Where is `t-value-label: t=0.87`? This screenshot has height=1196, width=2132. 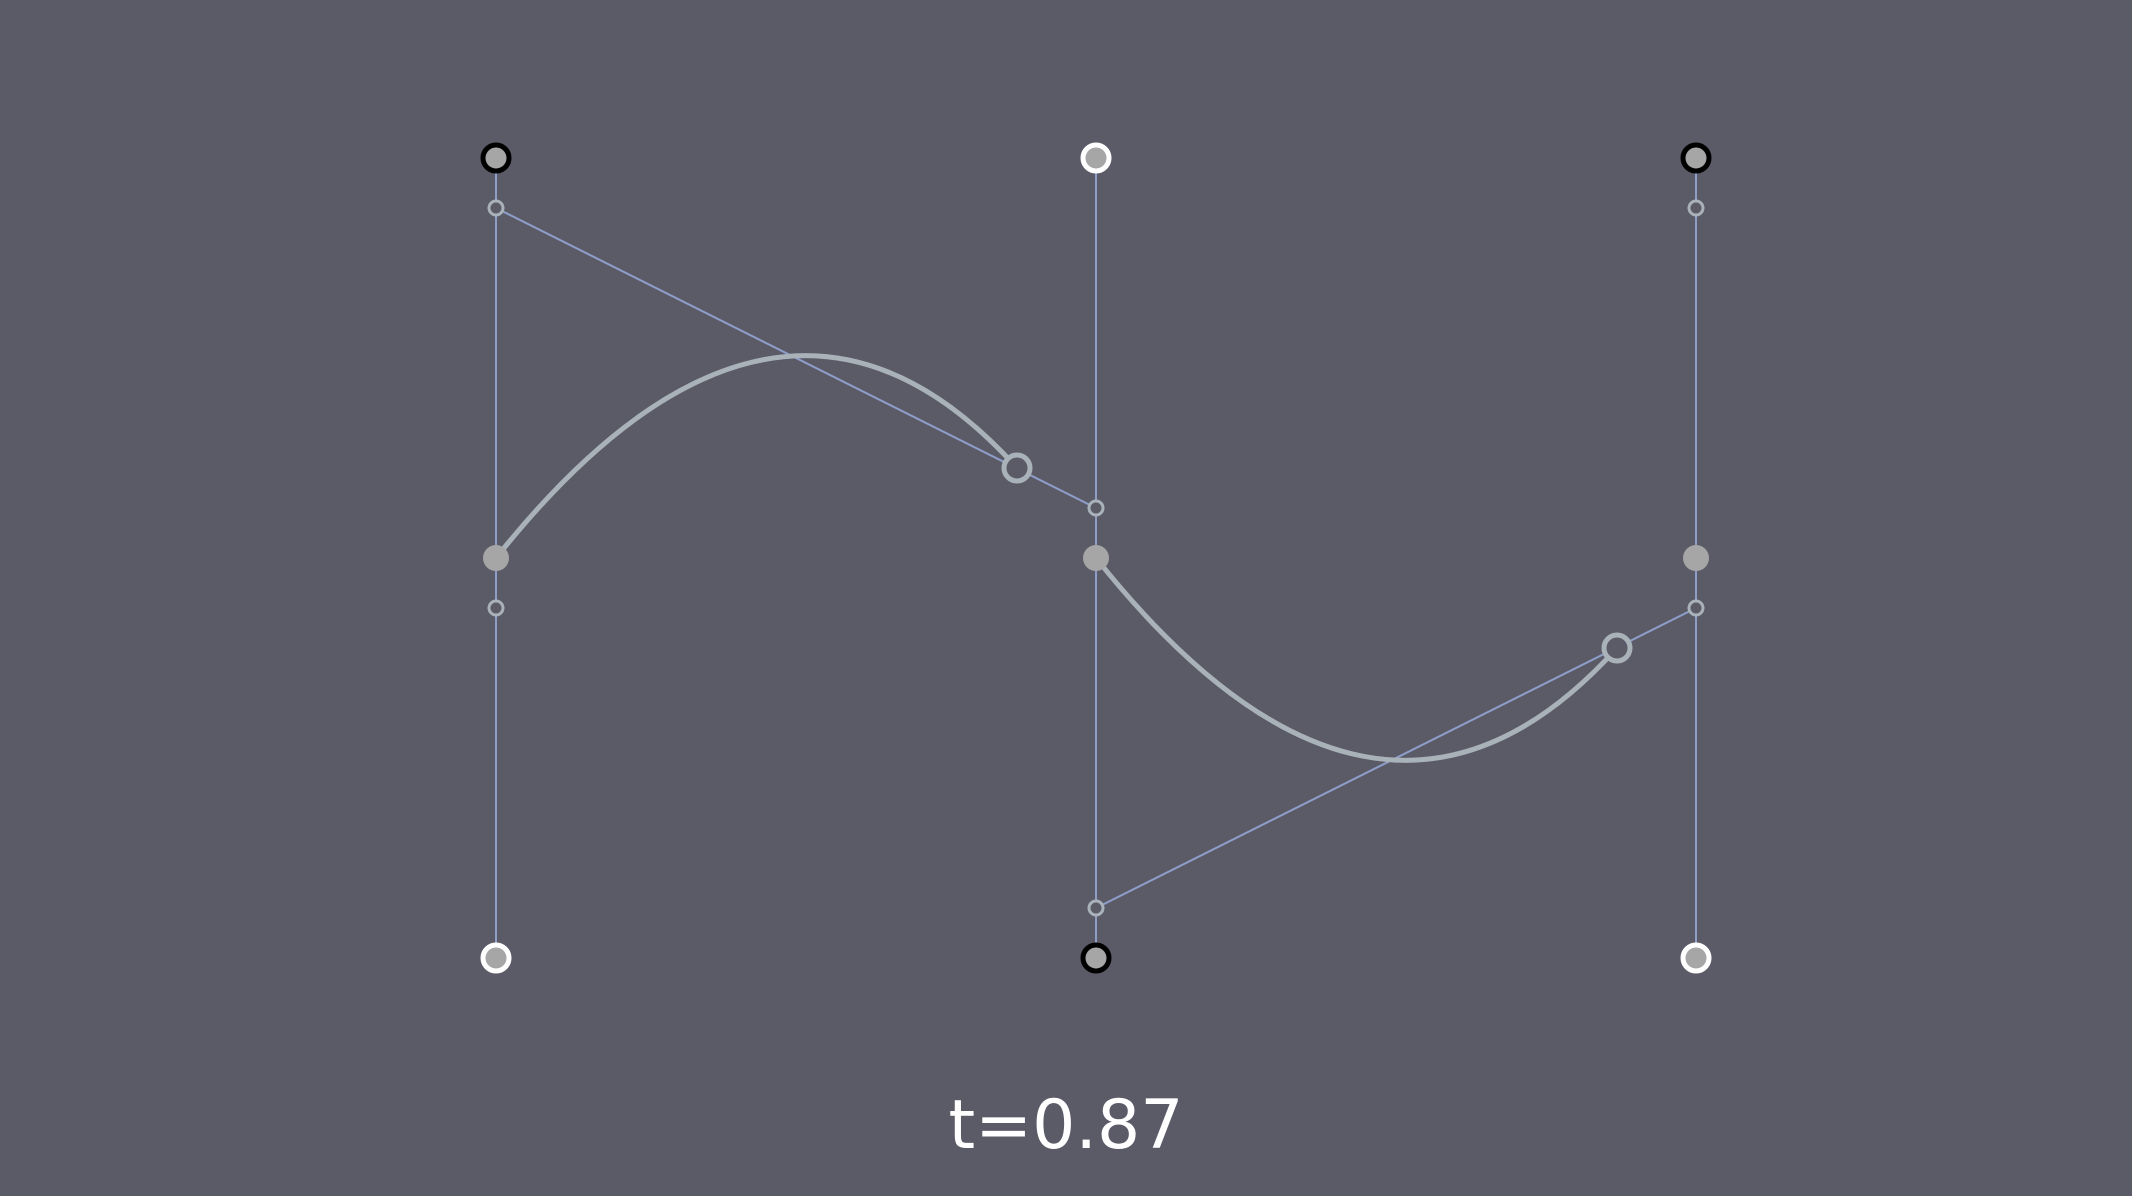
t-value-label: t=0.87 is located at coordinates (1066, 1125).